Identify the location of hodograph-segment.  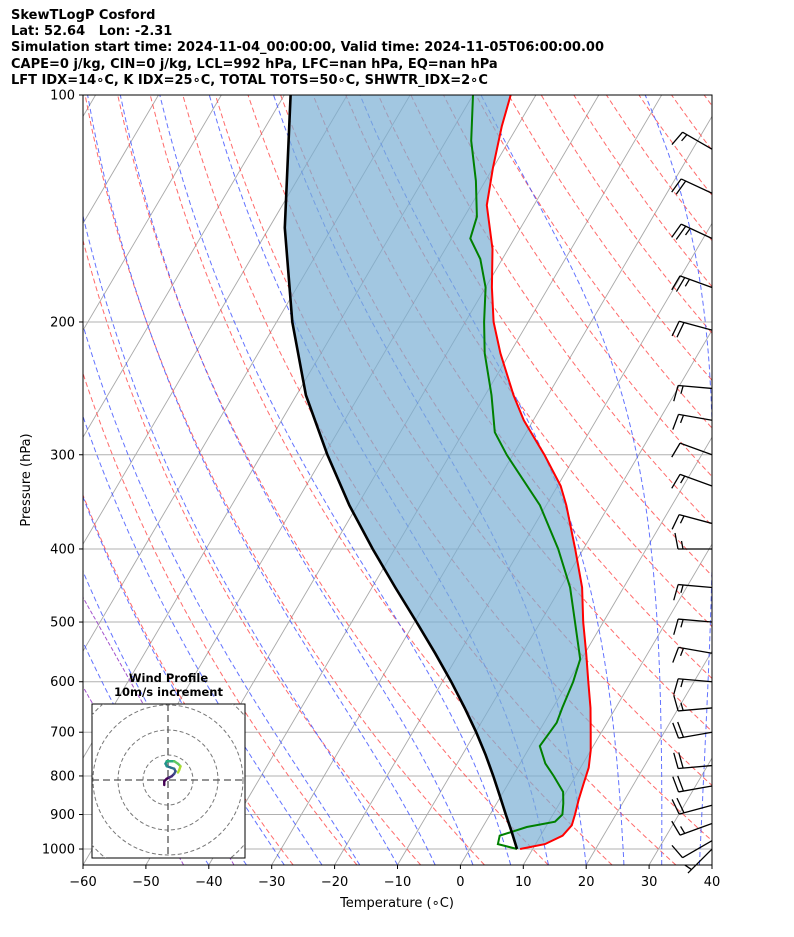
(178, 771).